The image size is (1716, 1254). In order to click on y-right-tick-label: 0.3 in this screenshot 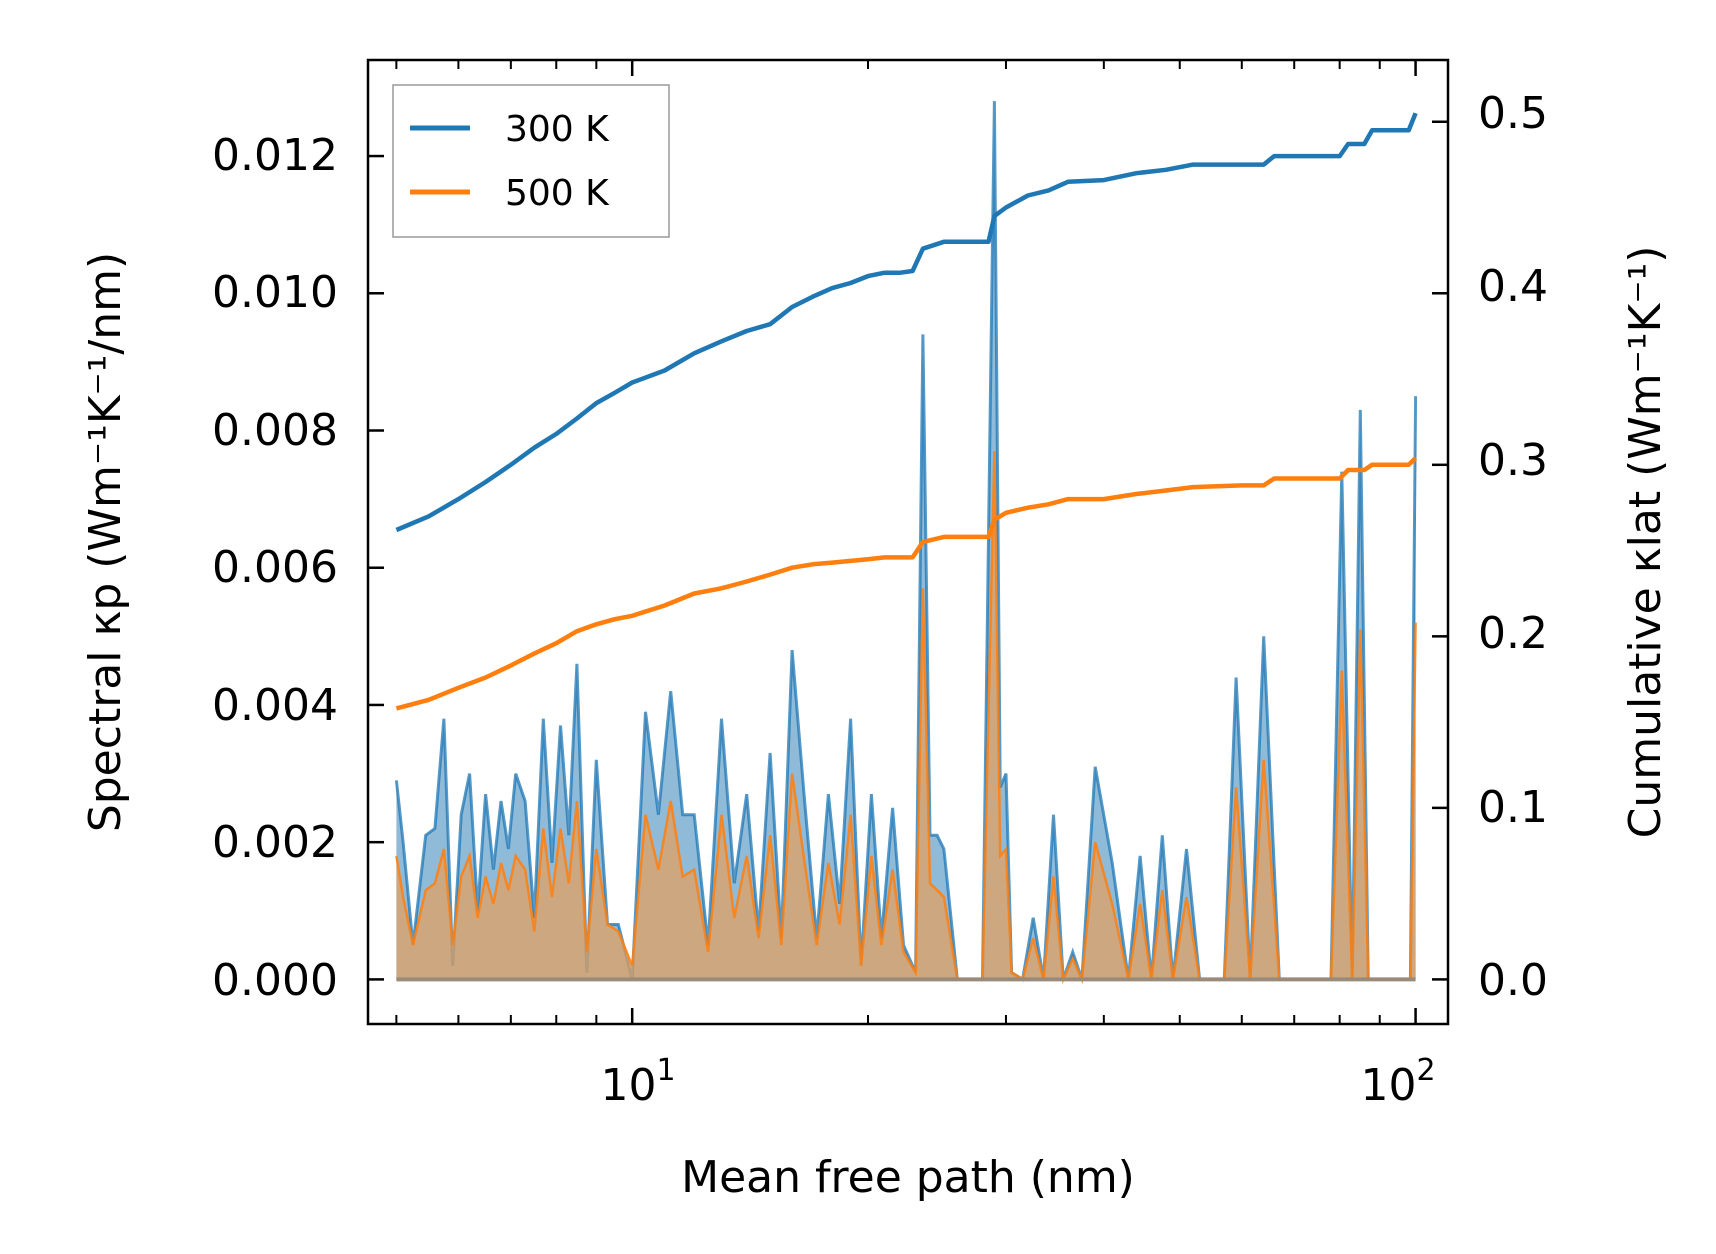, I will do `click(1513, 460)`.